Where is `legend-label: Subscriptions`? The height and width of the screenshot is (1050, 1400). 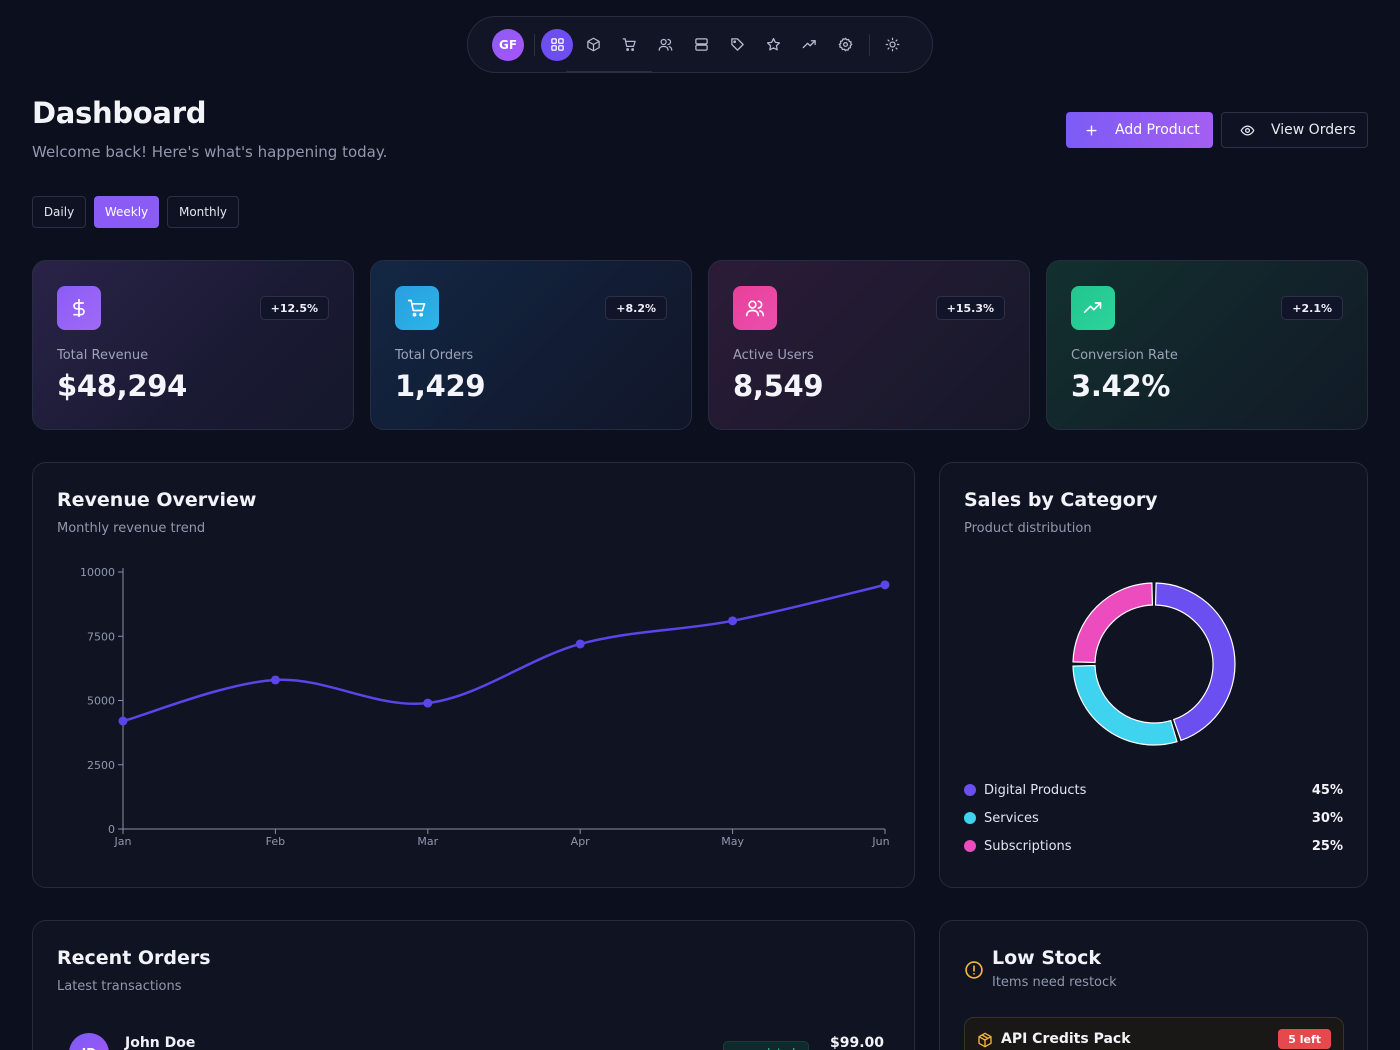 legend-label: Subscriptions is located at coordinates (1028, 846).